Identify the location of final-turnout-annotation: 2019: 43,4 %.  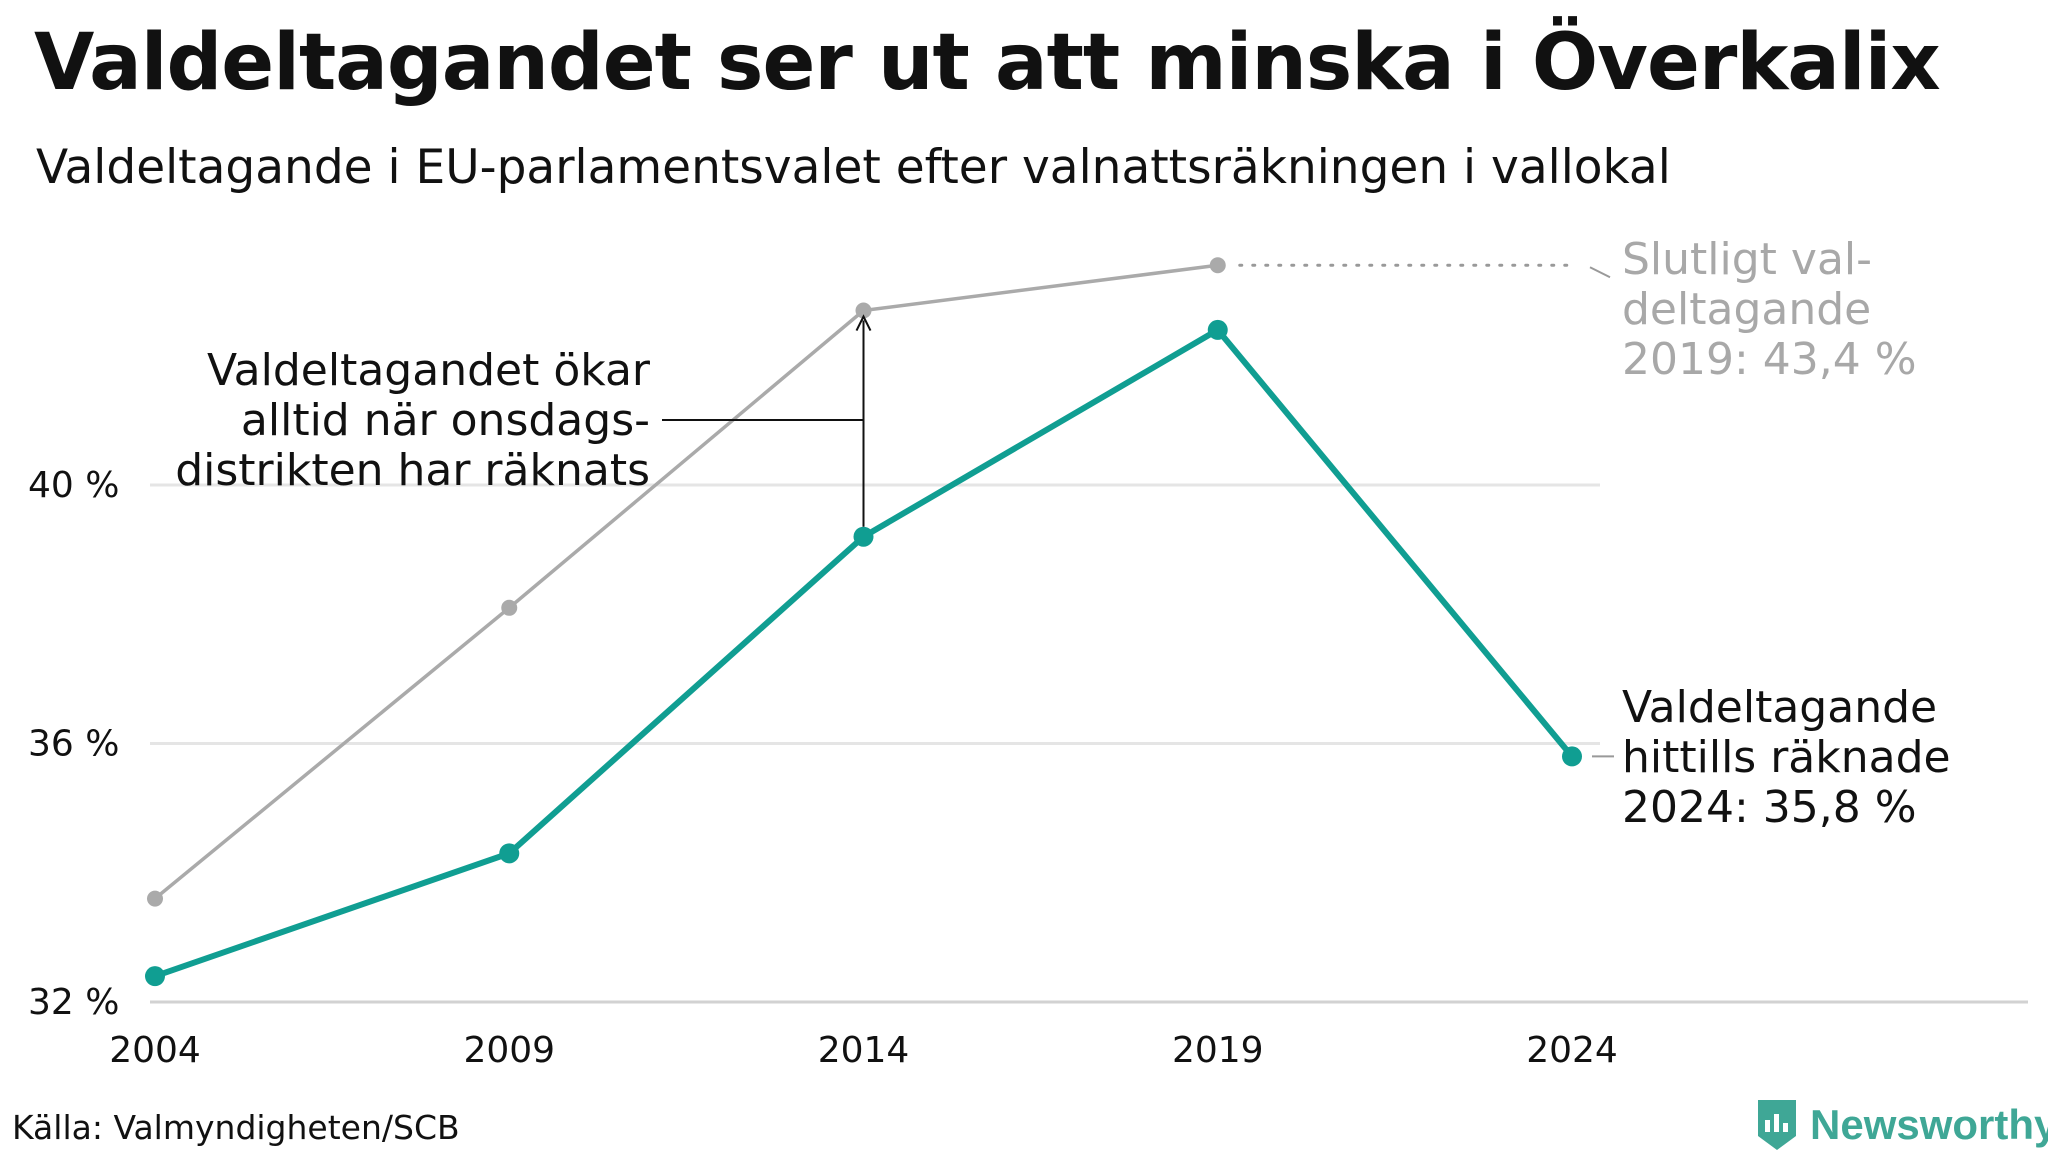
(1769, 359).